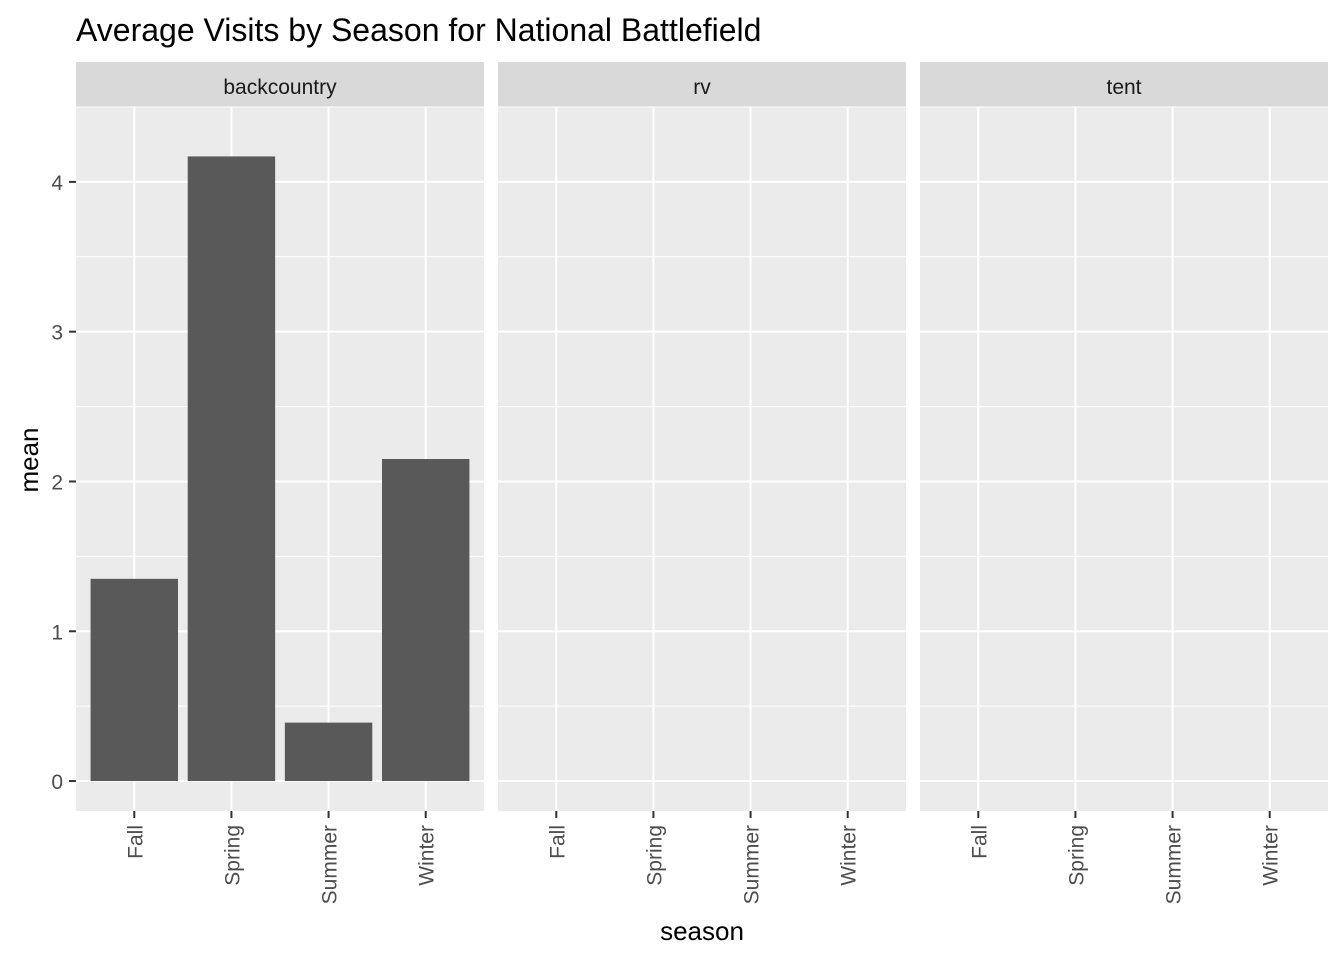  I want to click on bar-backcountry-fall, so click(134, 680).